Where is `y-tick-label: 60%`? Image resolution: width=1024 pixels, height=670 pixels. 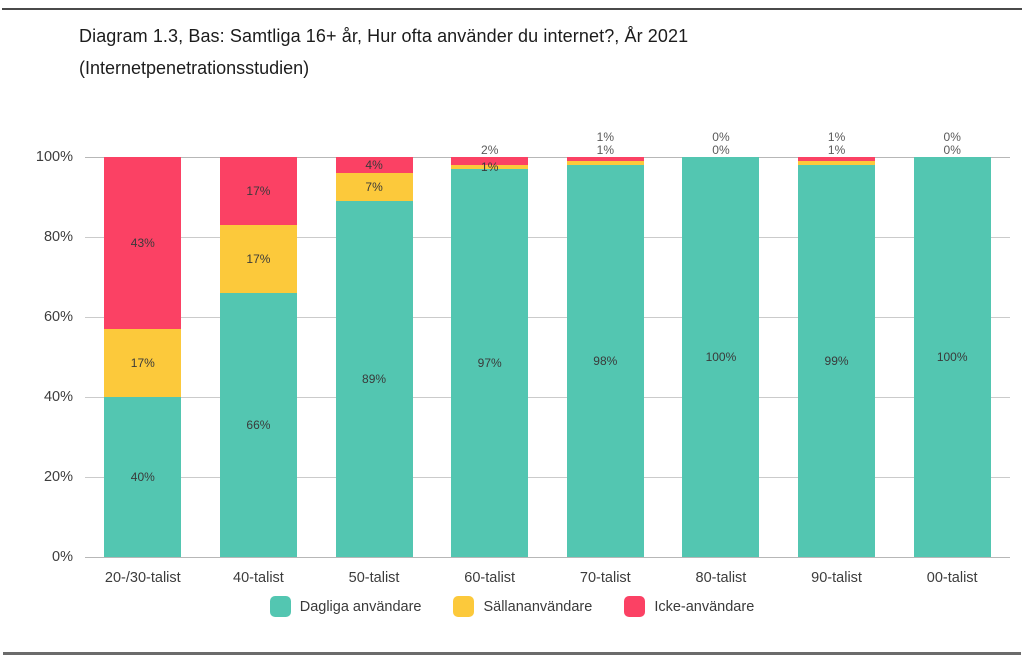 y-tick-label: 60% is located at coordinates (58, 317).